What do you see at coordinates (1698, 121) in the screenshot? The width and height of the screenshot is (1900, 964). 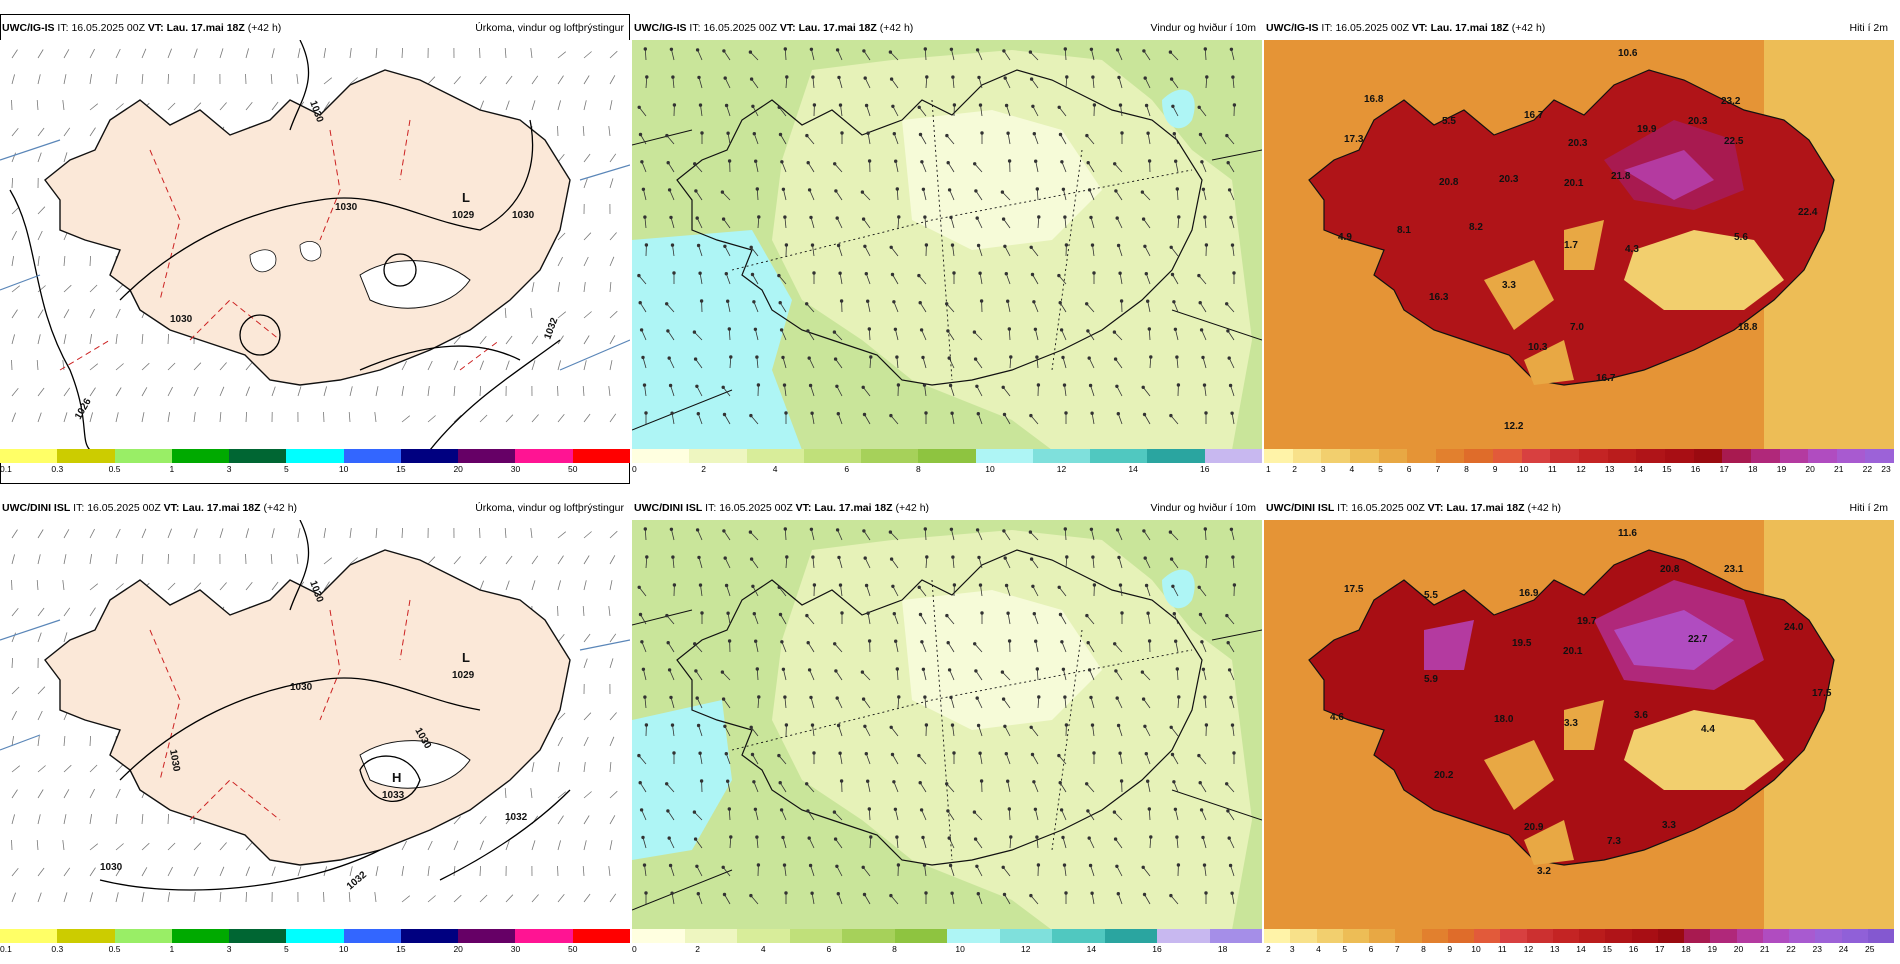 I see `temperature-value: 20.3` at bounding box center [1698, 121].